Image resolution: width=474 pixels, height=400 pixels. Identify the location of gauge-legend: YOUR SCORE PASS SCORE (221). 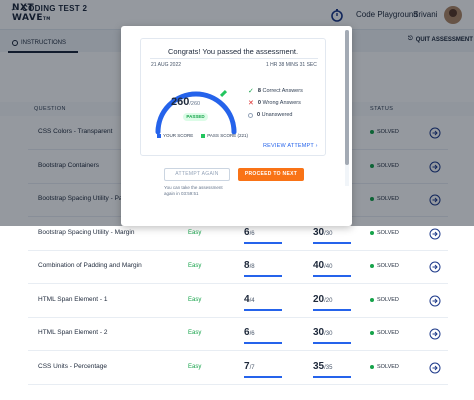
(202, 135).